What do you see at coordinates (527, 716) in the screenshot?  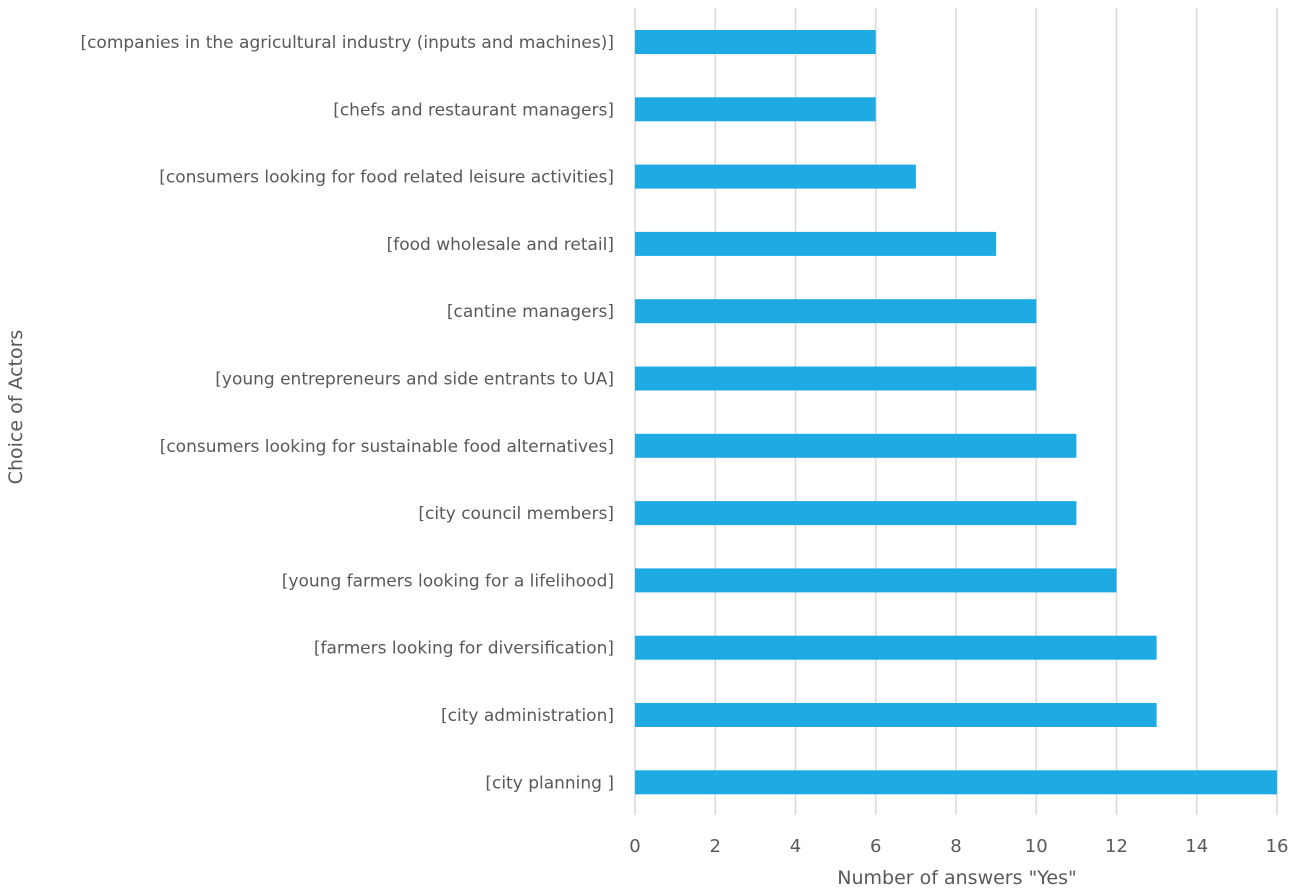 I see `category-label: [city administration]` at bounding box center [527, 716].